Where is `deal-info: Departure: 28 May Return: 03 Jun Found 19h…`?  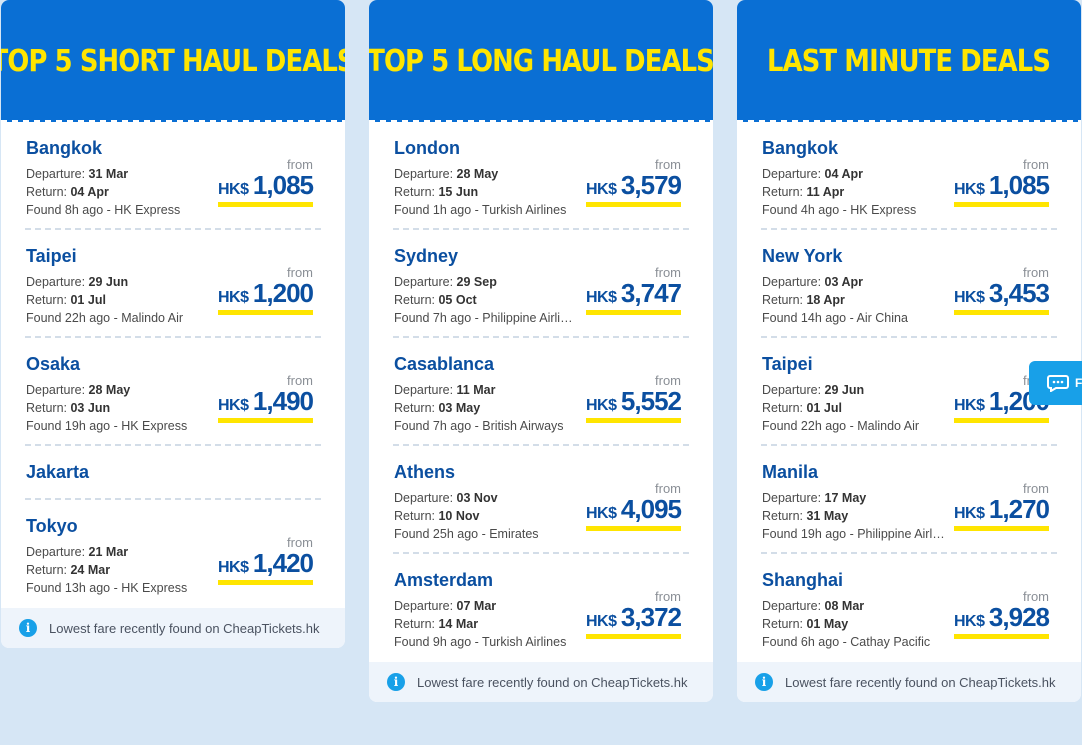 deal-info: Departure: 28 May Return: 03 Jun Found 19h… is located at coordinates (106, 408).